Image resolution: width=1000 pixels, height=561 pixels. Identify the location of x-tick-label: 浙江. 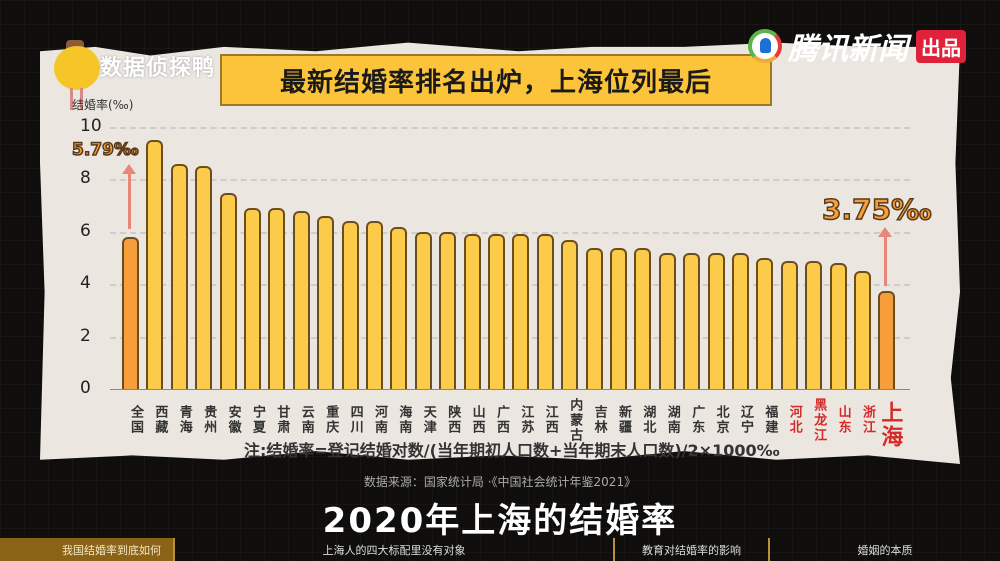
(867, 420).